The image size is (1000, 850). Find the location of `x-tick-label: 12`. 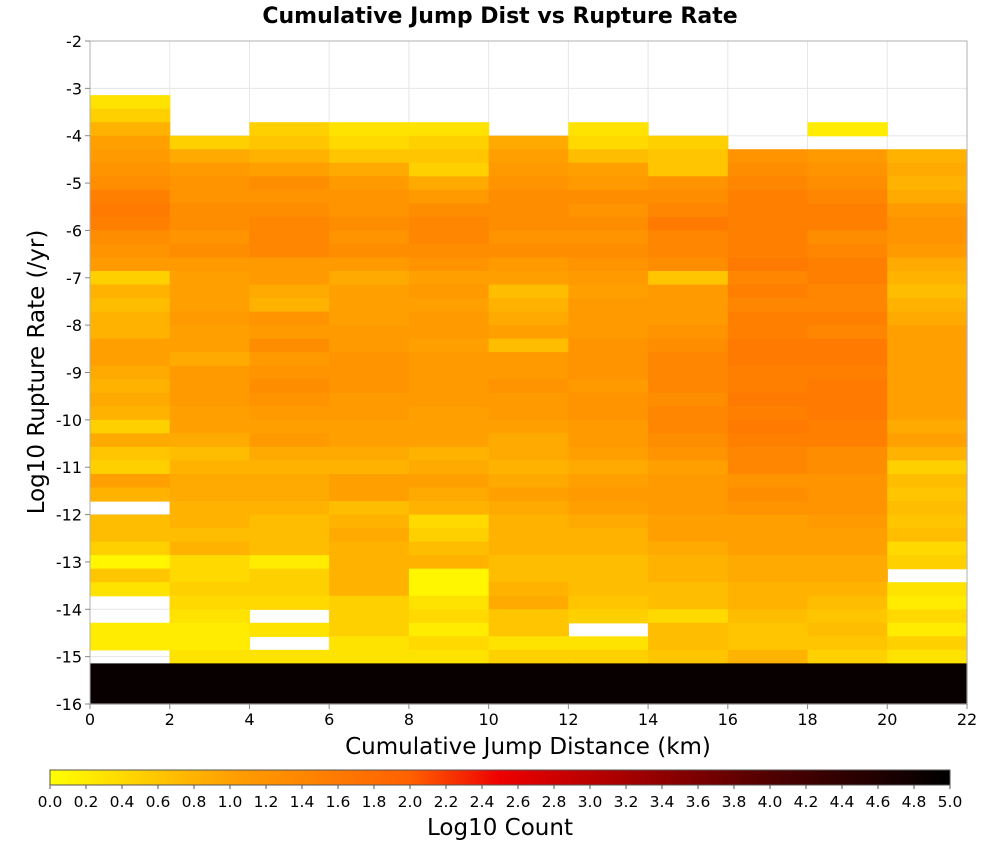

x-tick-label: 12 is located at coordinates (568, 719).